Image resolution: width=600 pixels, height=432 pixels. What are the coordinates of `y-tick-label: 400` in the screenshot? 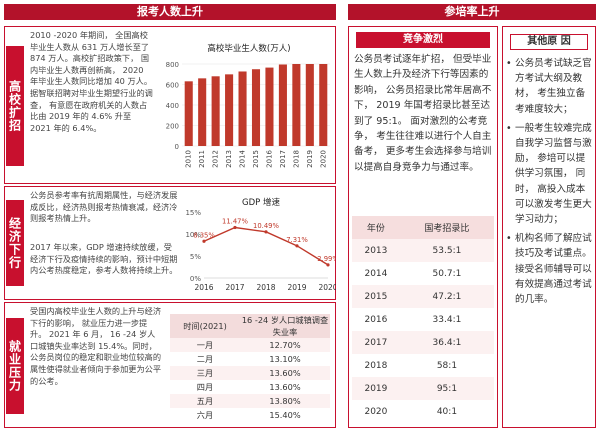 It's located at (172, 106).